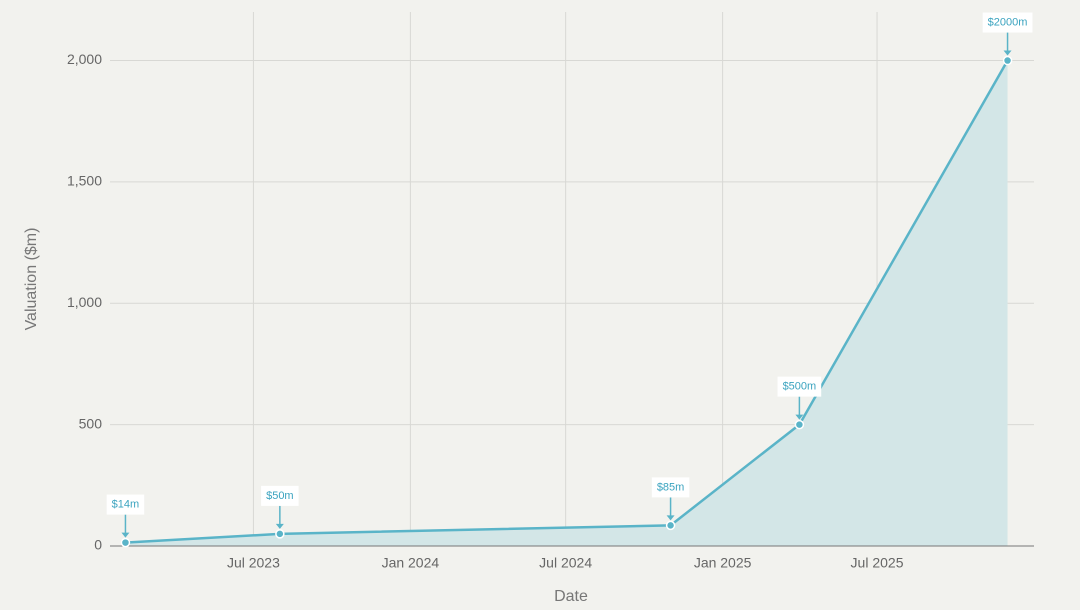  What do you see at coordinates (84, 59) in the screenshot?
I see `y-tick-label: 2,000` at bounding box center [84, 59].